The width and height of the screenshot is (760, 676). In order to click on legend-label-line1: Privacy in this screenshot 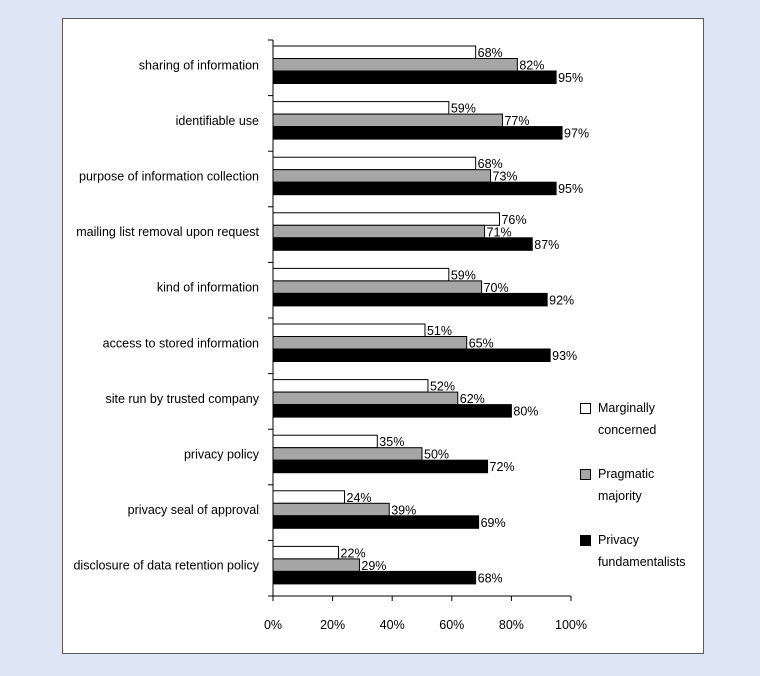, I will do `click(618, 540)`.